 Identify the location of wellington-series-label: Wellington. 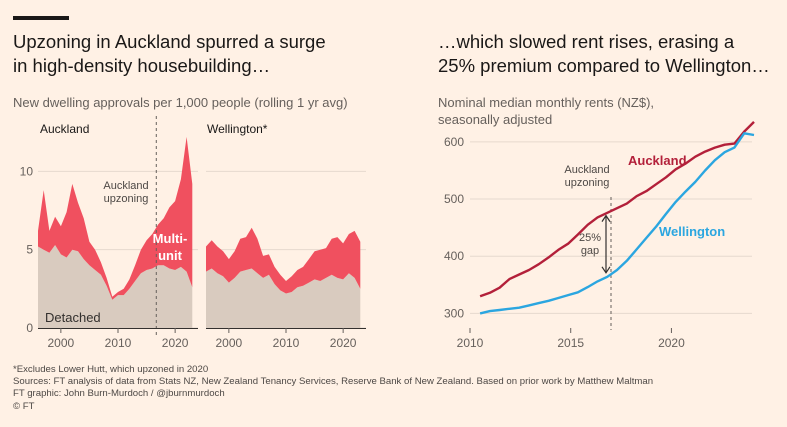
(692, 231).